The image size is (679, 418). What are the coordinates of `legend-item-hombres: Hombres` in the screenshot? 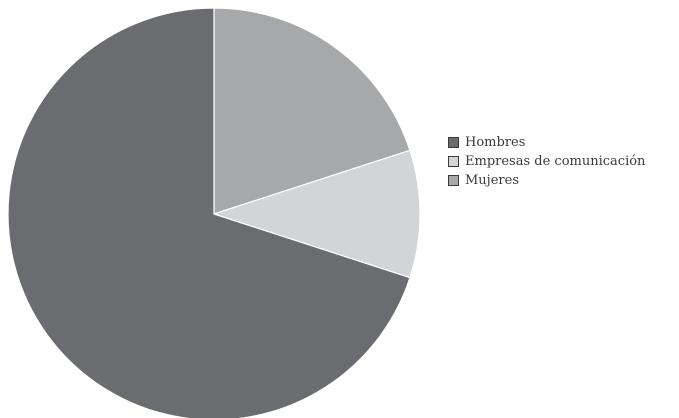 It's located at (546, 142).